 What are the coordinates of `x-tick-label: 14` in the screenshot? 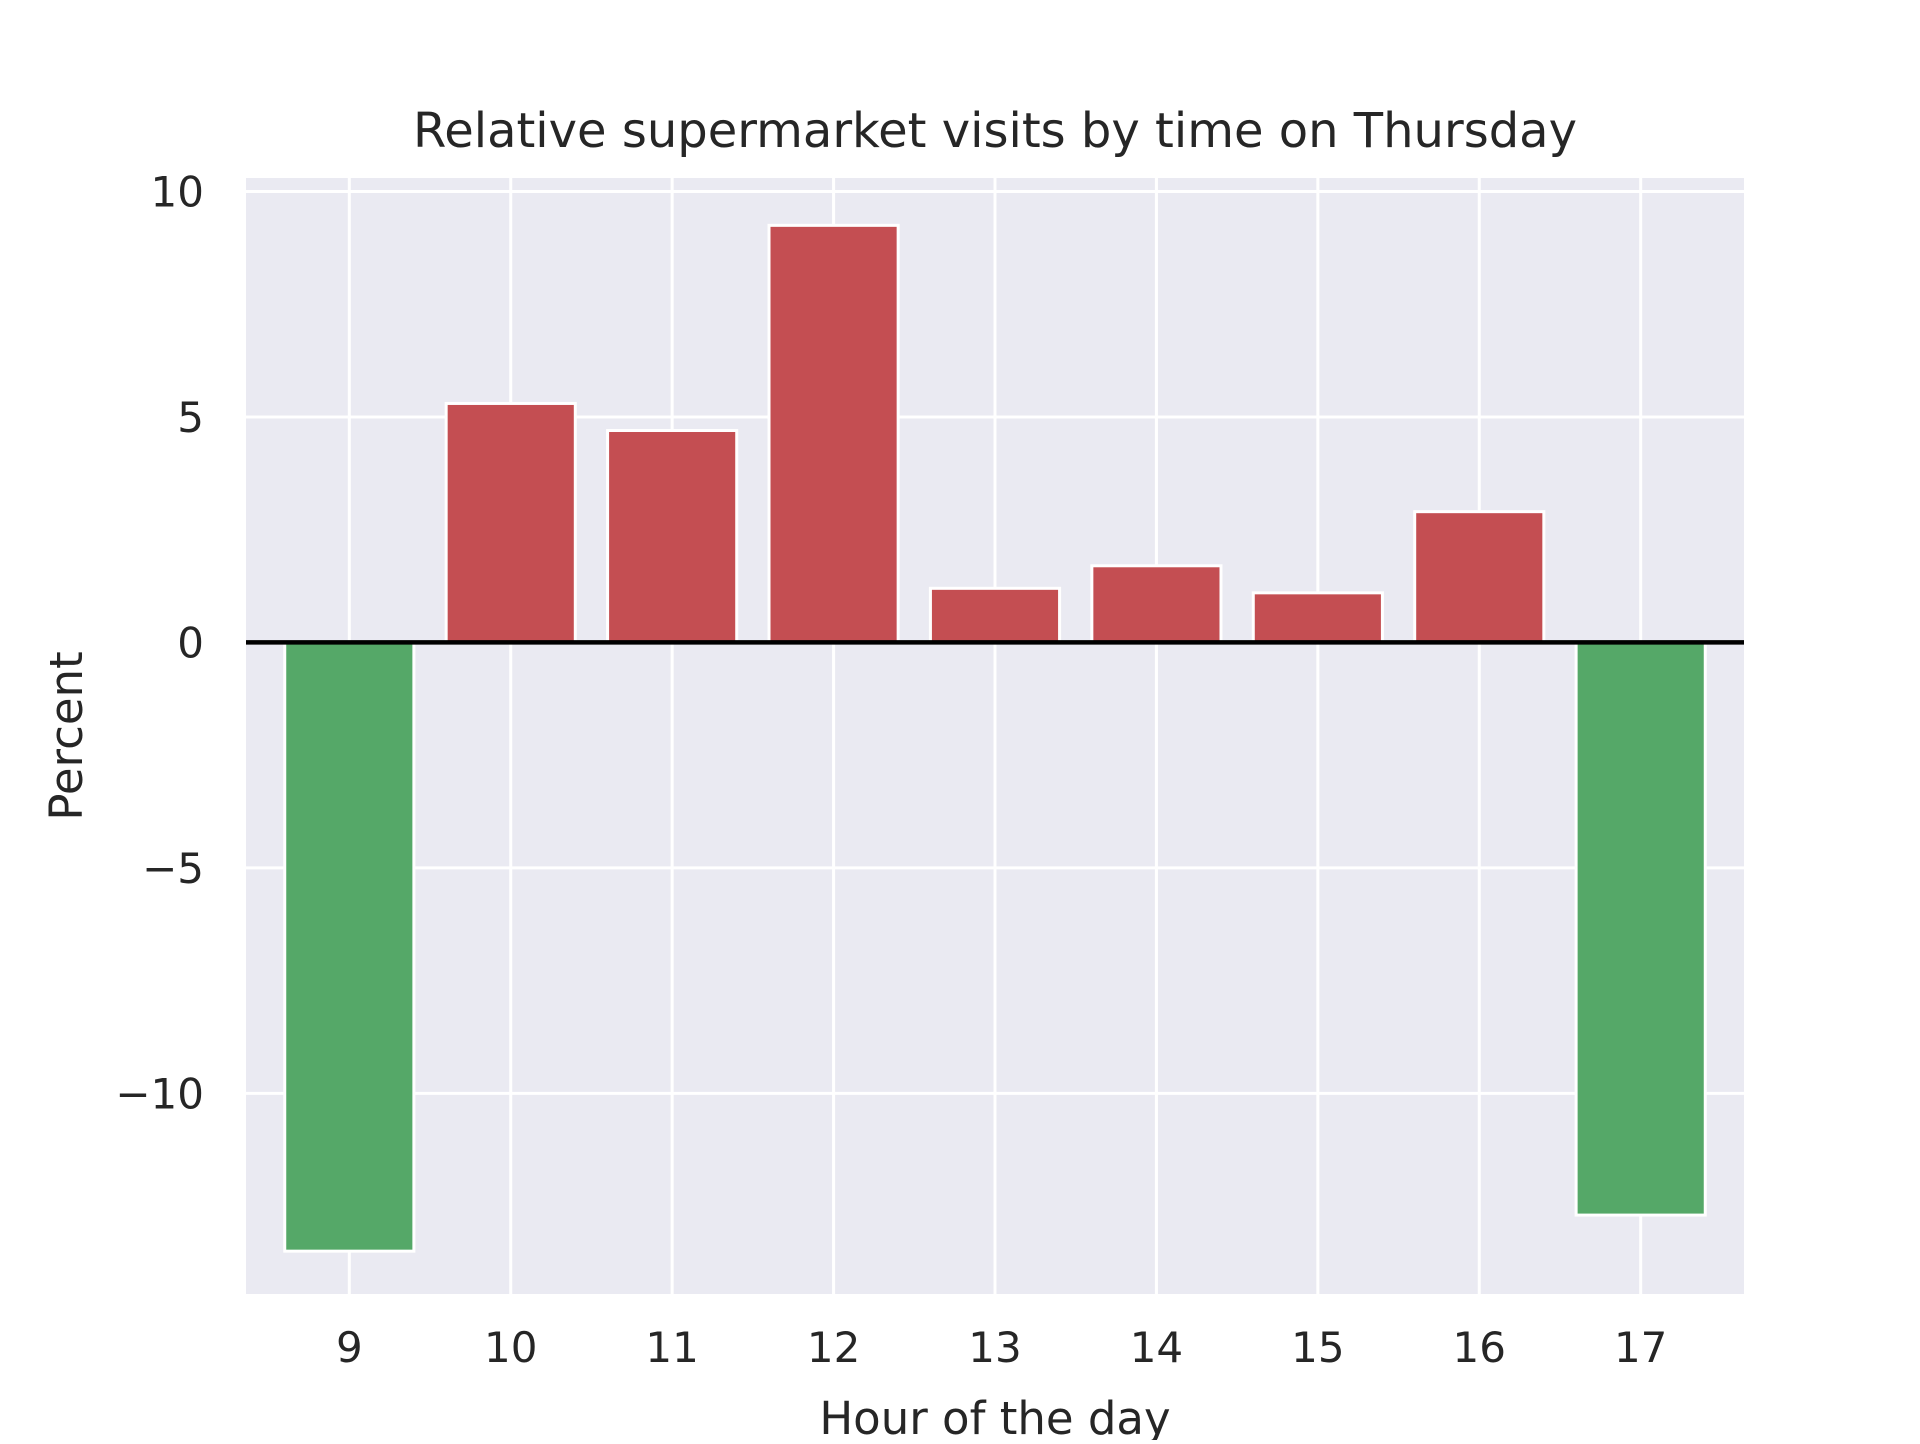 It's located at (1156, 1347).